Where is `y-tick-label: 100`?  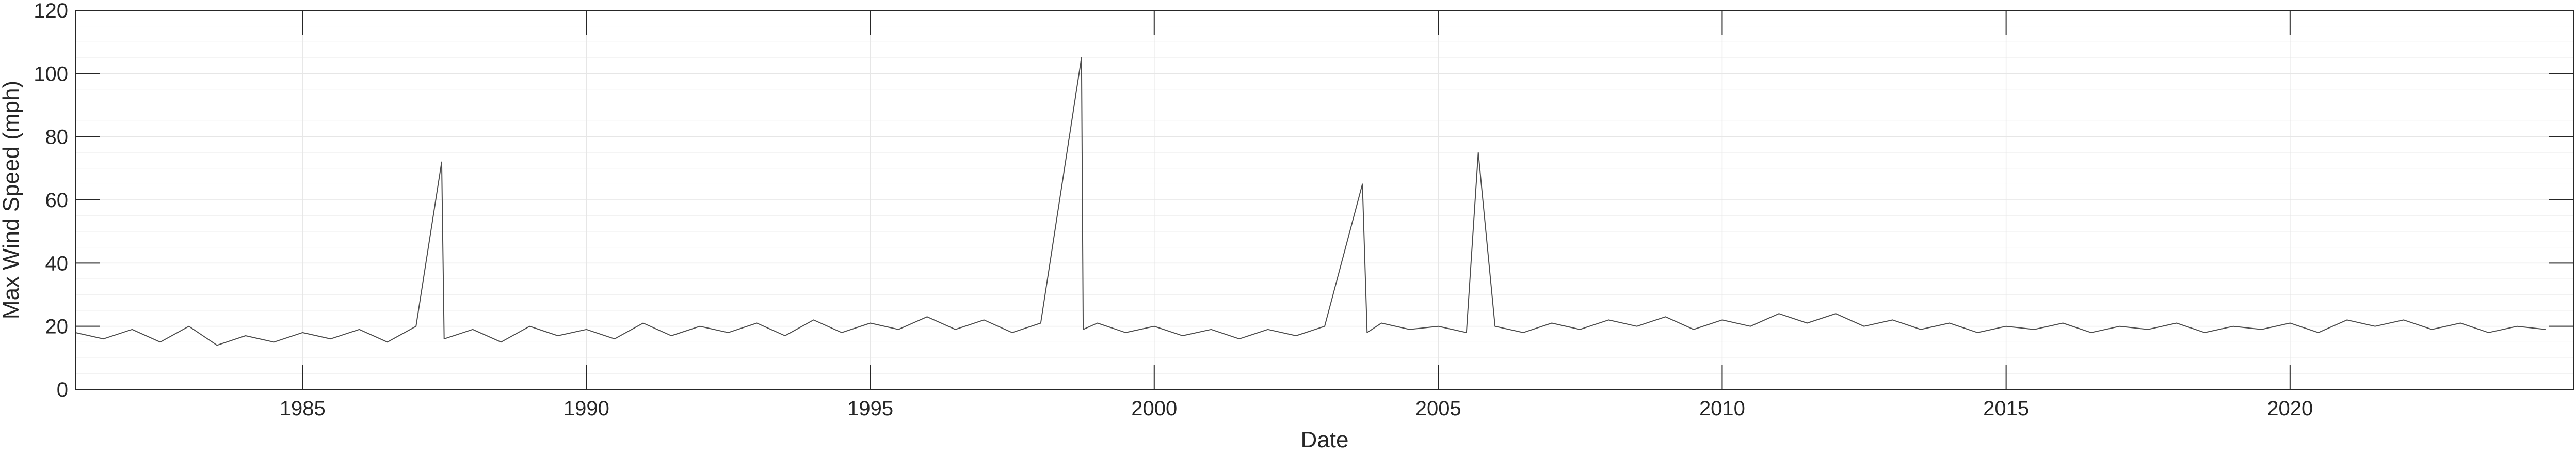 y-tick-label: 100 is located at coordinates (51, 74).